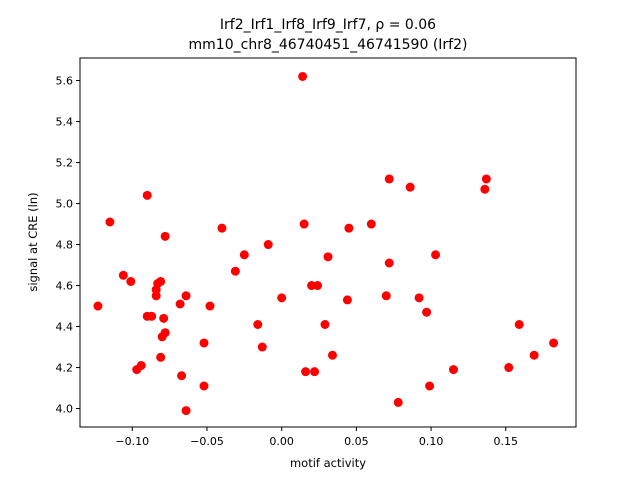 This screenshot has width=640, height=480. Describe the element at coordinates (132, 441) in the screenshot. I see `x-tick-label: −0.10` at that location.